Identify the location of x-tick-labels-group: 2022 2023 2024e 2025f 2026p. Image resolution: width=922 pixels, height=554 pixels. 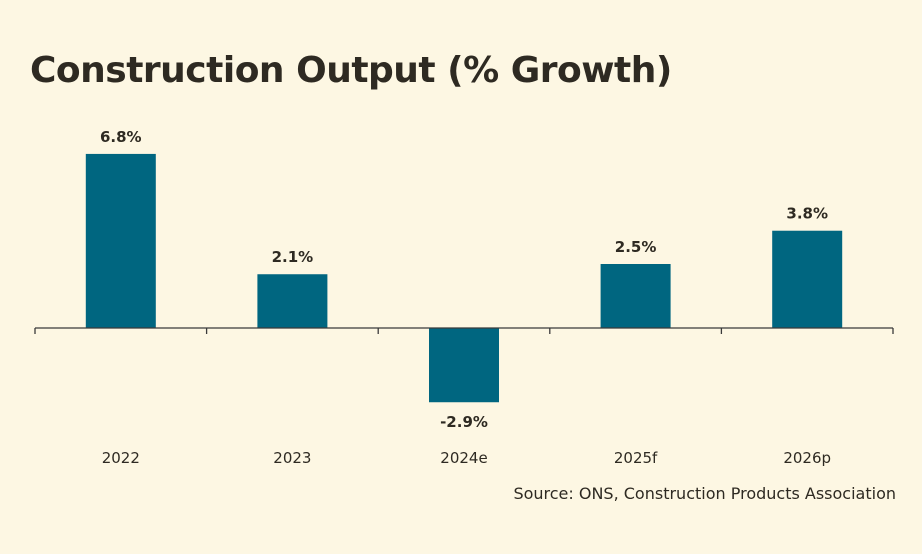
(466, 458).